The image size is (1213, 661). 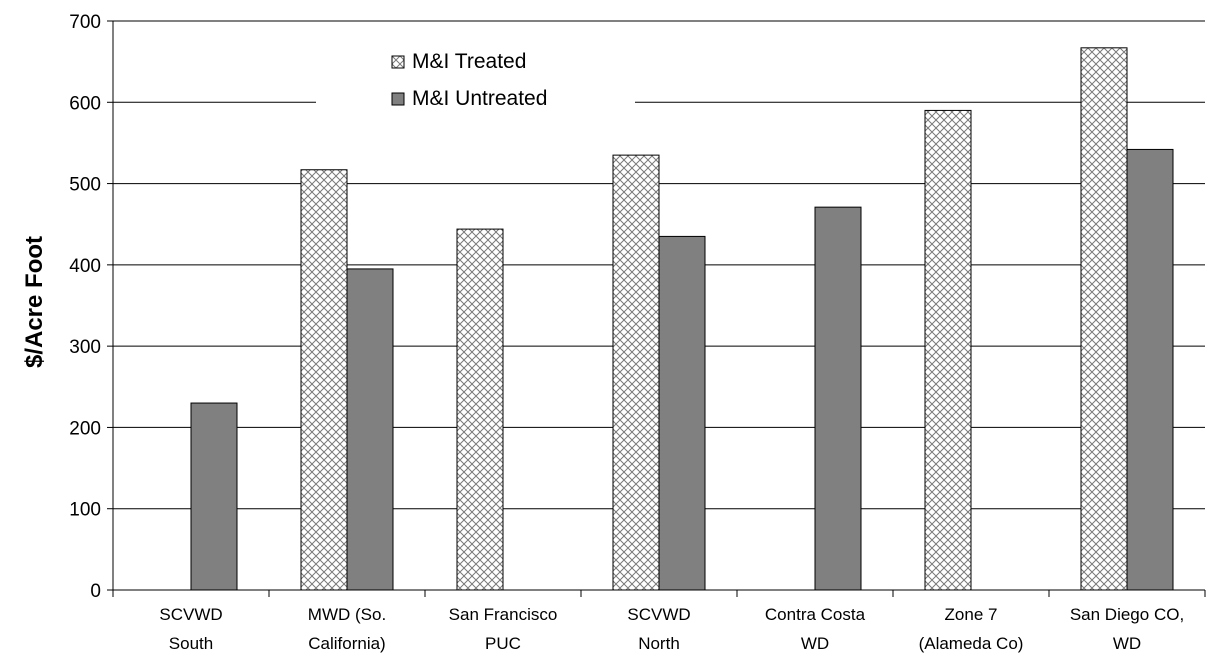 What do you see at coordinates (479, 98) in the screenshot?
I see `legend-label-untreated: M&I Untreated` at bounding box center [479, 98].